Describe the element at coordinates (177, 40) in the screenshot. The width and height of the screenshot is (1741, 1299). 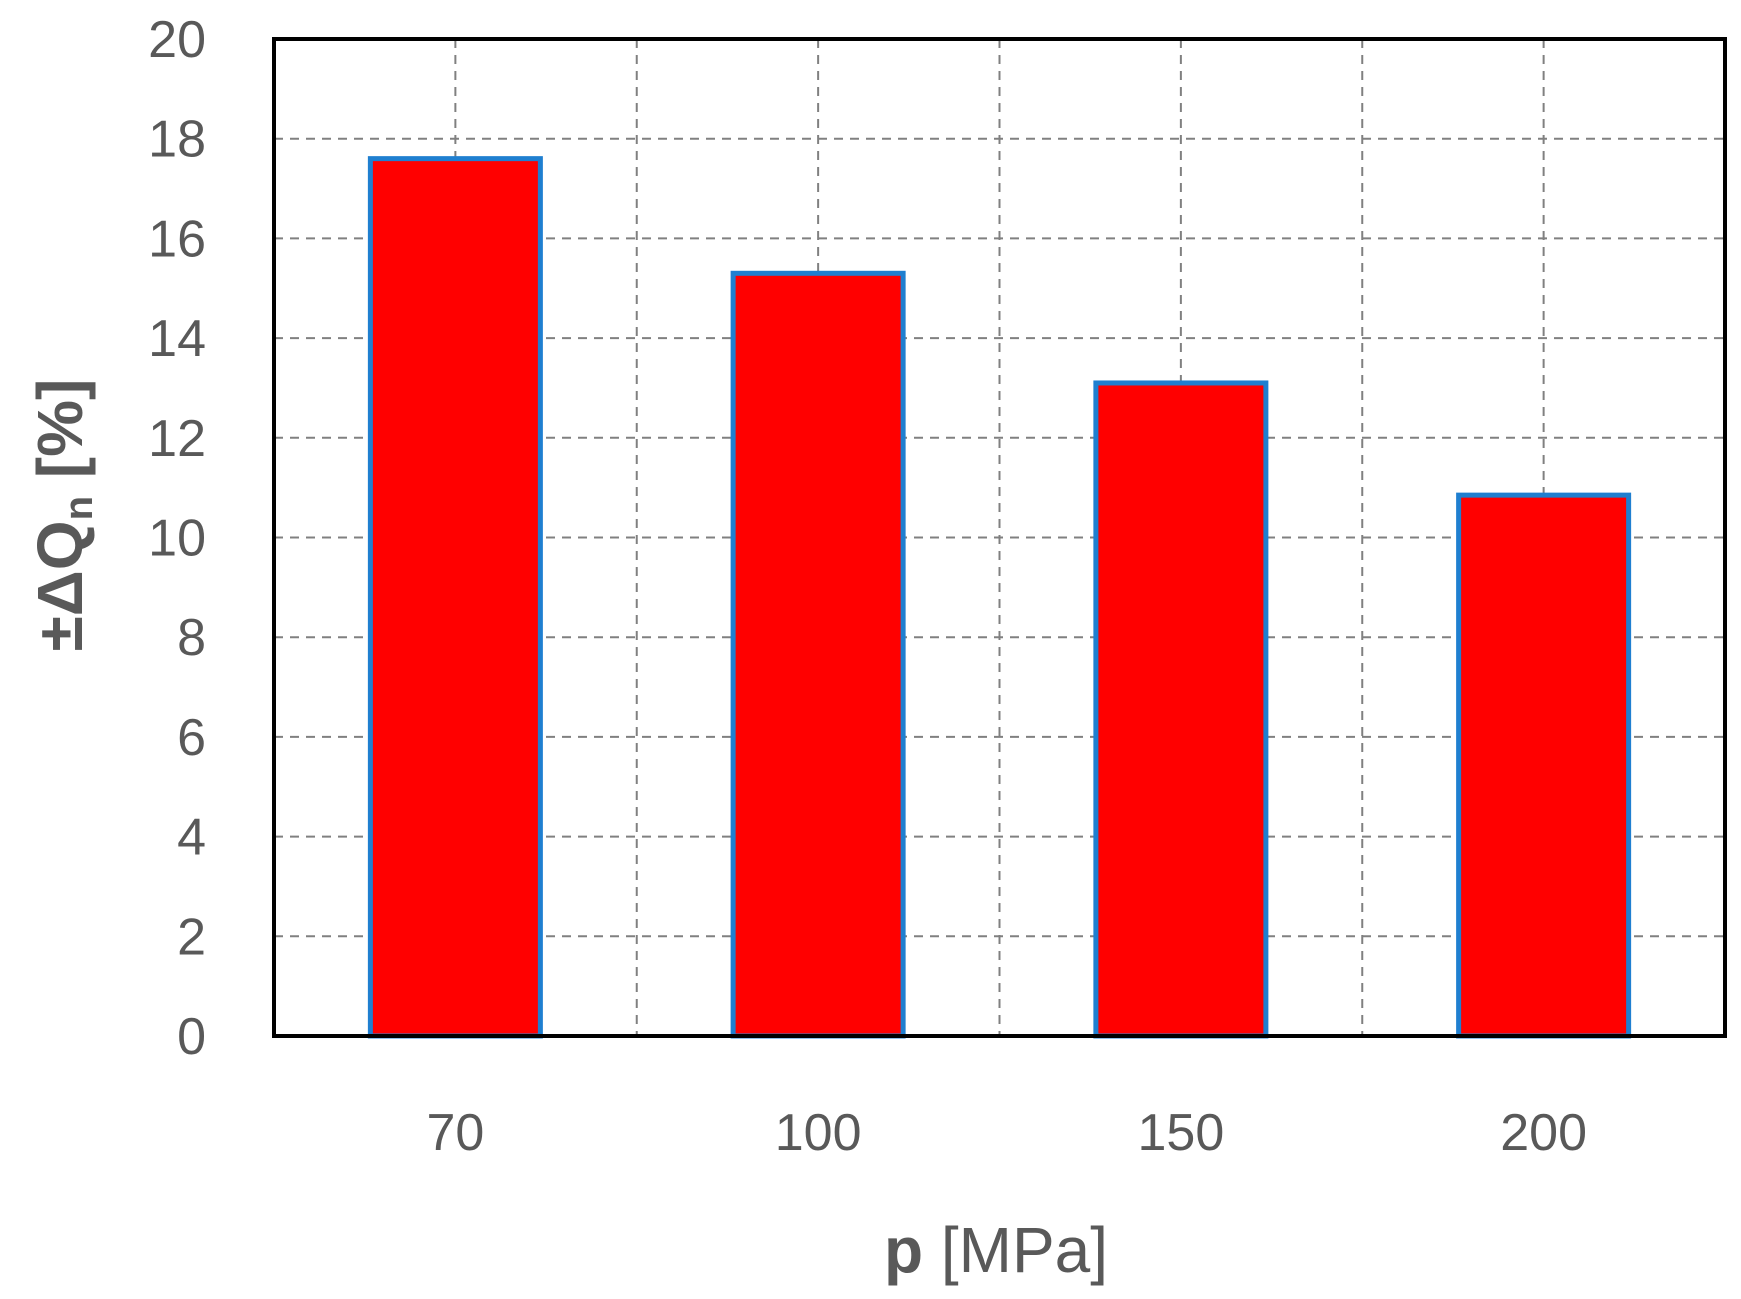
I see `y-tick-label: 20` at that location.